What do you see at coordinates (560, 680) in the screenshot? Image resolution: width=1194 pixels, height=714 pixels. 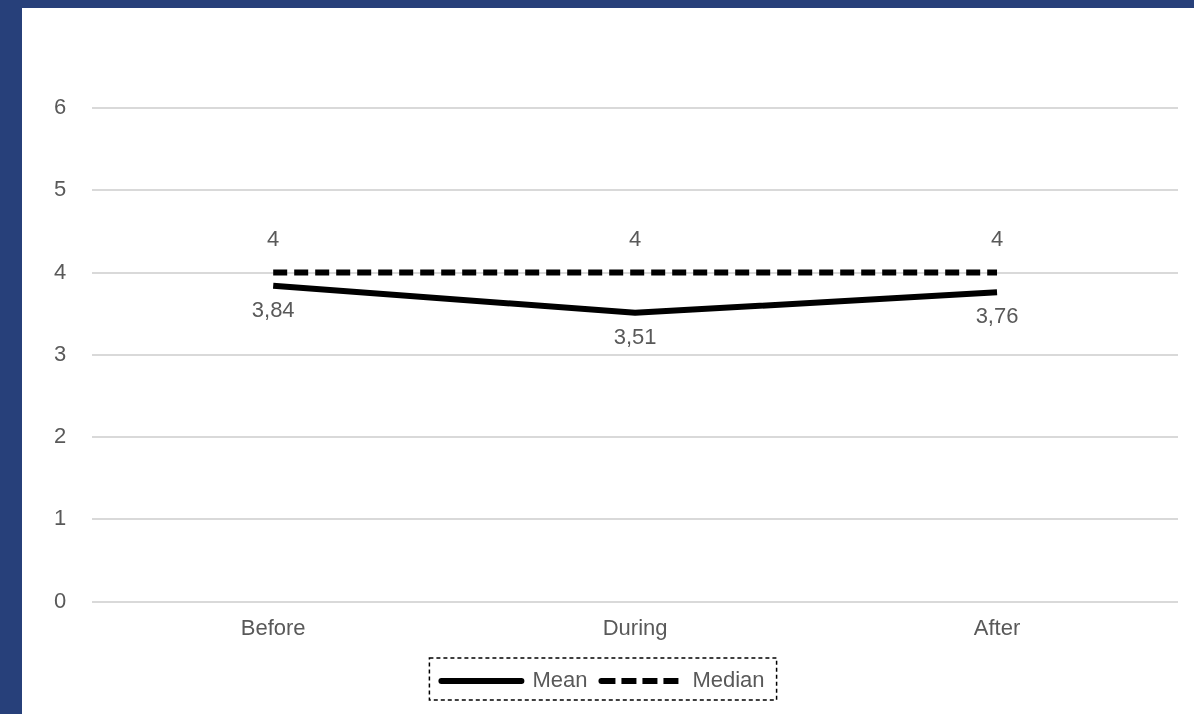 I see `legend-label: Mean` at bounding box center [560, 680].